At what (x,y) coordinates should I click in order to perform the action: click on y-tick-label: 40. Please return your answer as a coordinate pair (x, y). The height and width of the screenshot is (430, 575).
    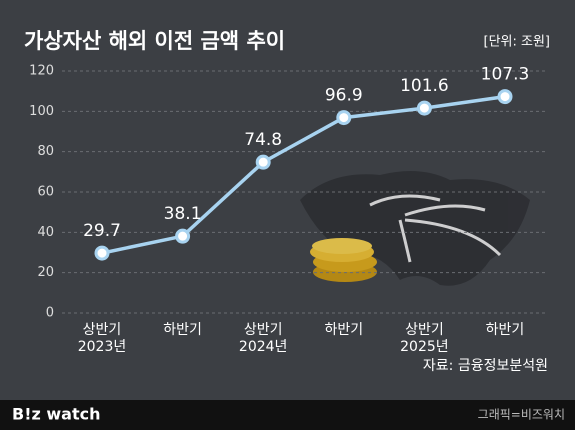
    Looking at the image, I should click on (45, 232).